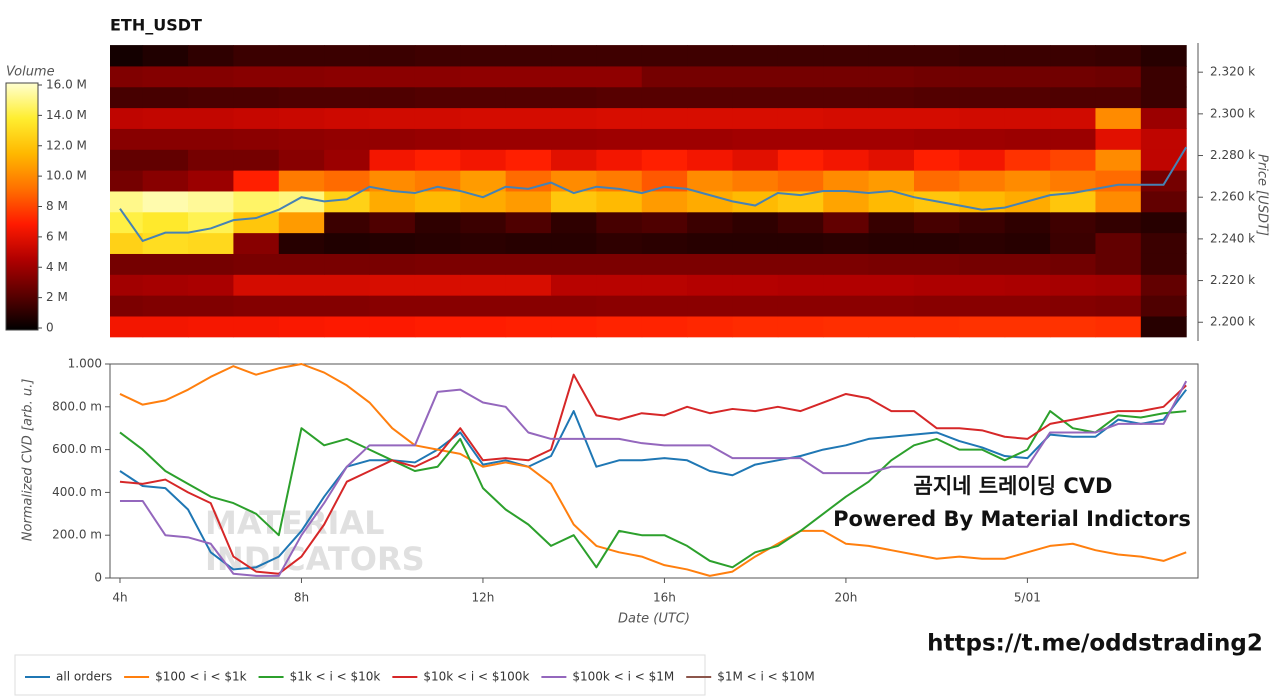  What do you see at coordinates (85, 364) in the screenshot?
I see `y-tick-label: 1.000` at bounding box center [85, 364].